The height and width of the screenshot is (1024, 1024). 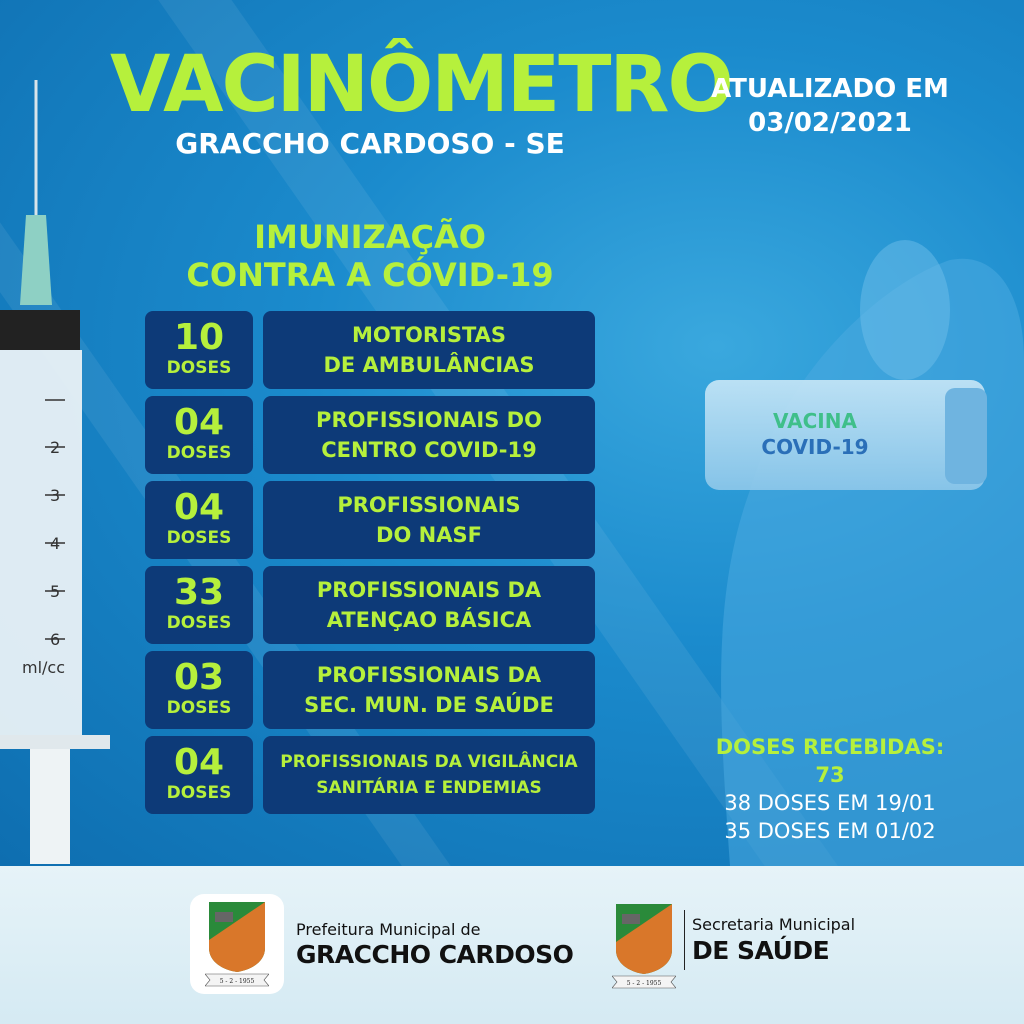 What do you see at coordinates (199, 677) in the screenshot?
I see `dose-count: 03` at bounding box center [199, 677].